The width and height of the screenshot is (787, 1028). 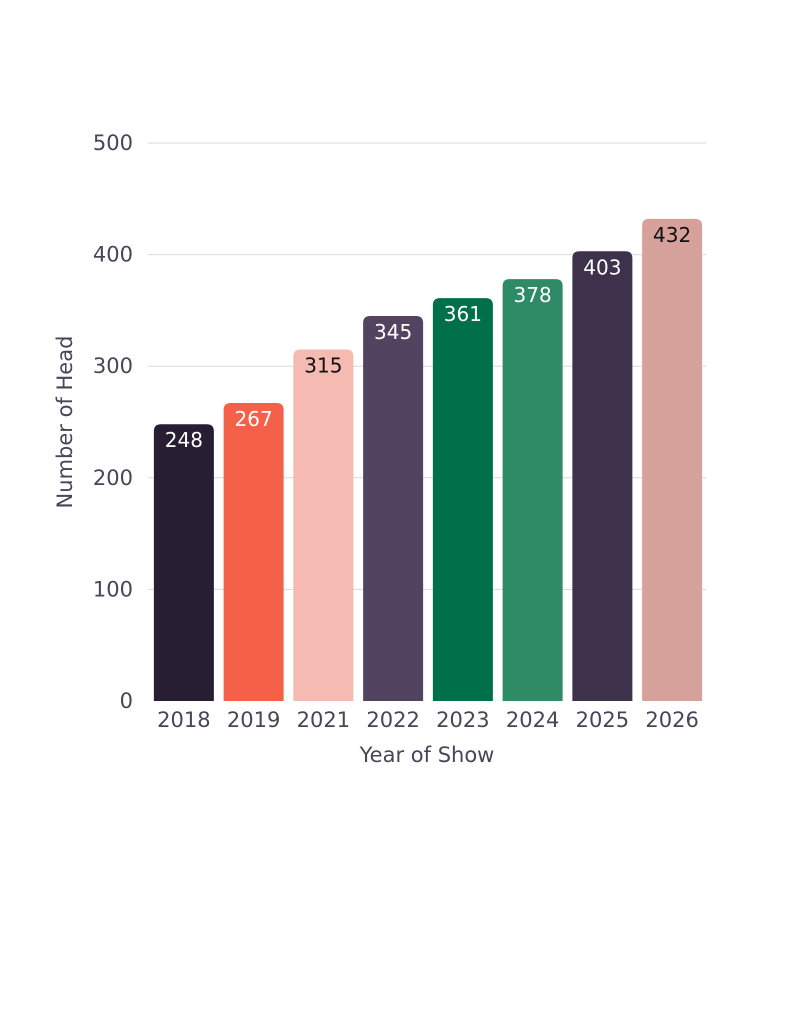 What do you see at coordinates (672, 459) in the screenshot?
I see `bar-2026` at bounding box center [672, 459].